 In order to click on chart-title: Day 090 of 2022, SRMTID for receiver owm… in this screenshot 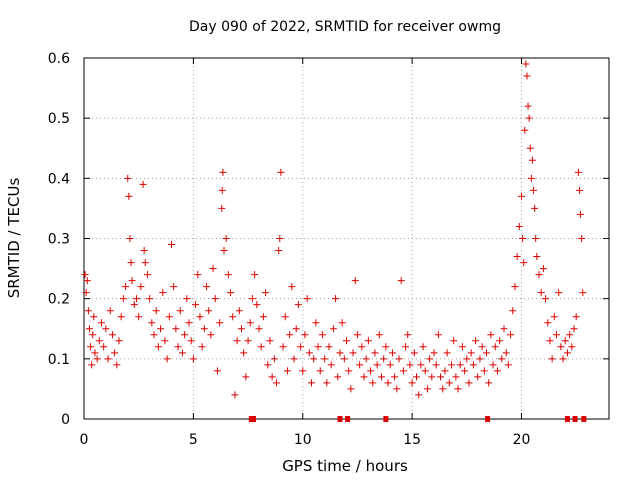, I will do `click(345, 27)`.